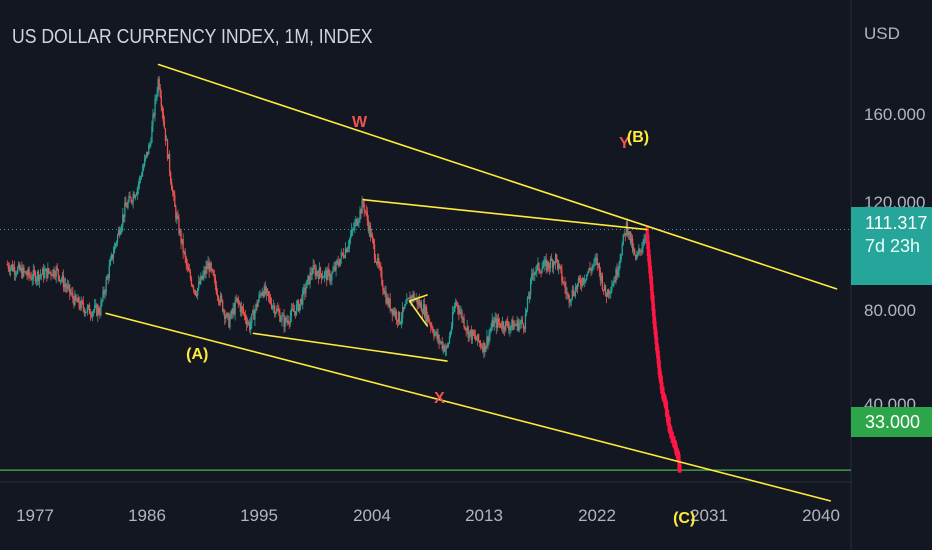 The width and height of the screenshot is (932, 550). I want to click on trendline, so click(350, 347).